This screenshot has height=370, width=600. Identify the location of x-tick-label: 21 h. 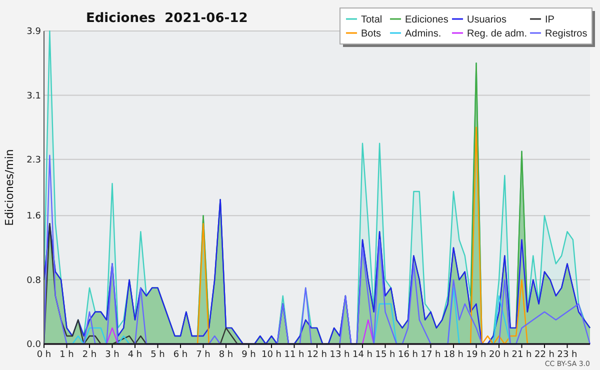
(522, 355).